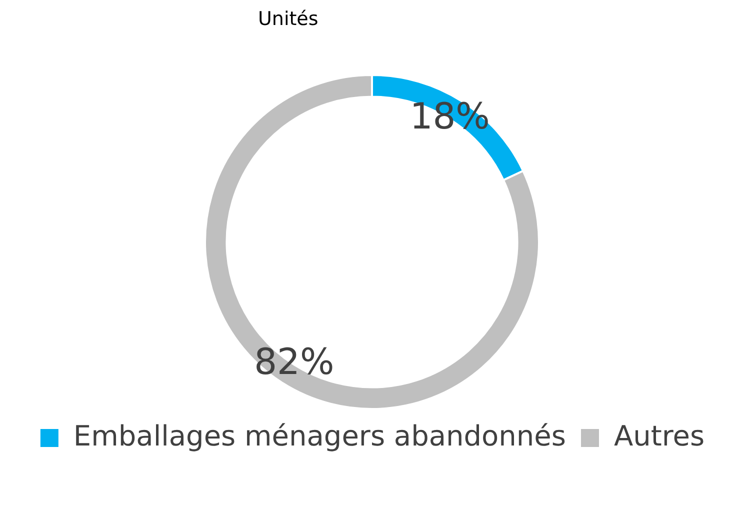  I want to click on data-label: 82%, so click(294, 363).